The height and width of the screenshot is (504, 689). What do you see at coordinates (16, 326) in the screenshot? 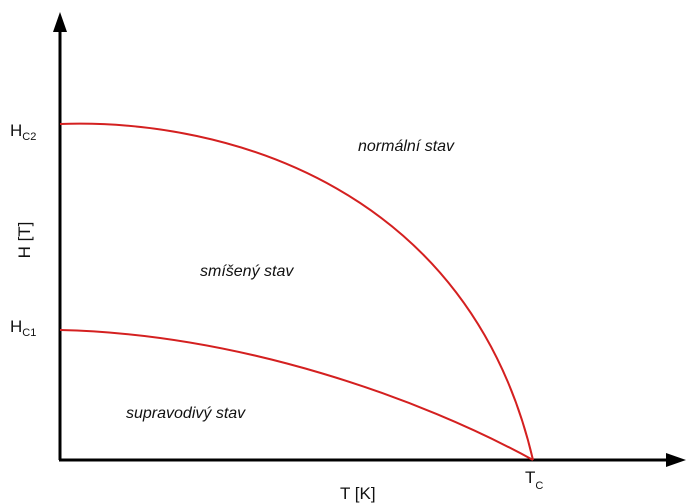
I see `hc1-main: H` at bounding box center [16, 326].